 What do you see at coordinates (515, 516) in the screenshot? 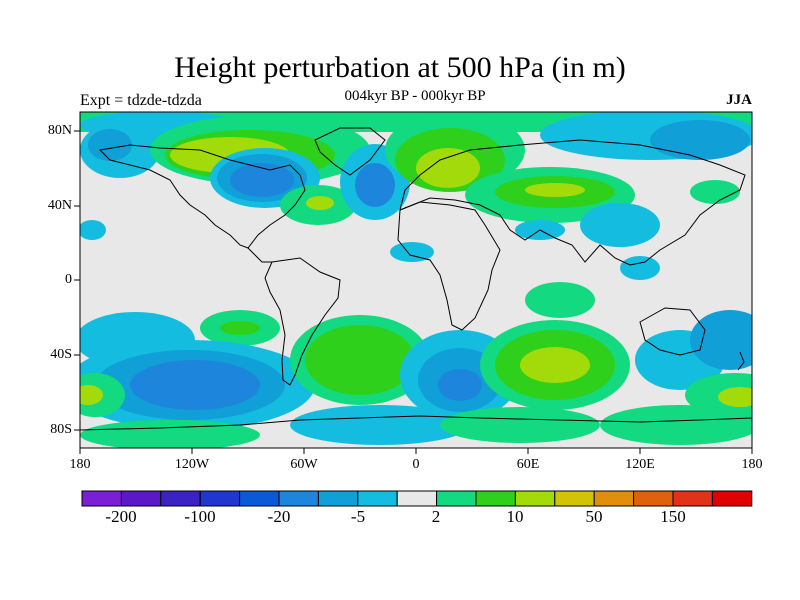
I see `colorbar-label: 10` at bounding box center [515, 516].